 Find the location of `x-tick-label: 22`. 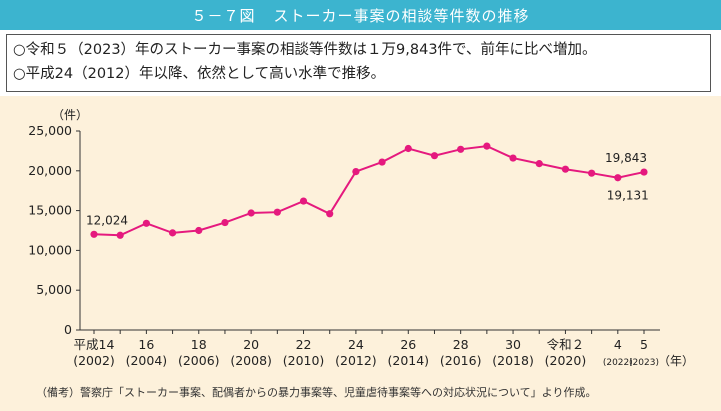

x-tick-label: 22 is located at coordinates (304, 344).